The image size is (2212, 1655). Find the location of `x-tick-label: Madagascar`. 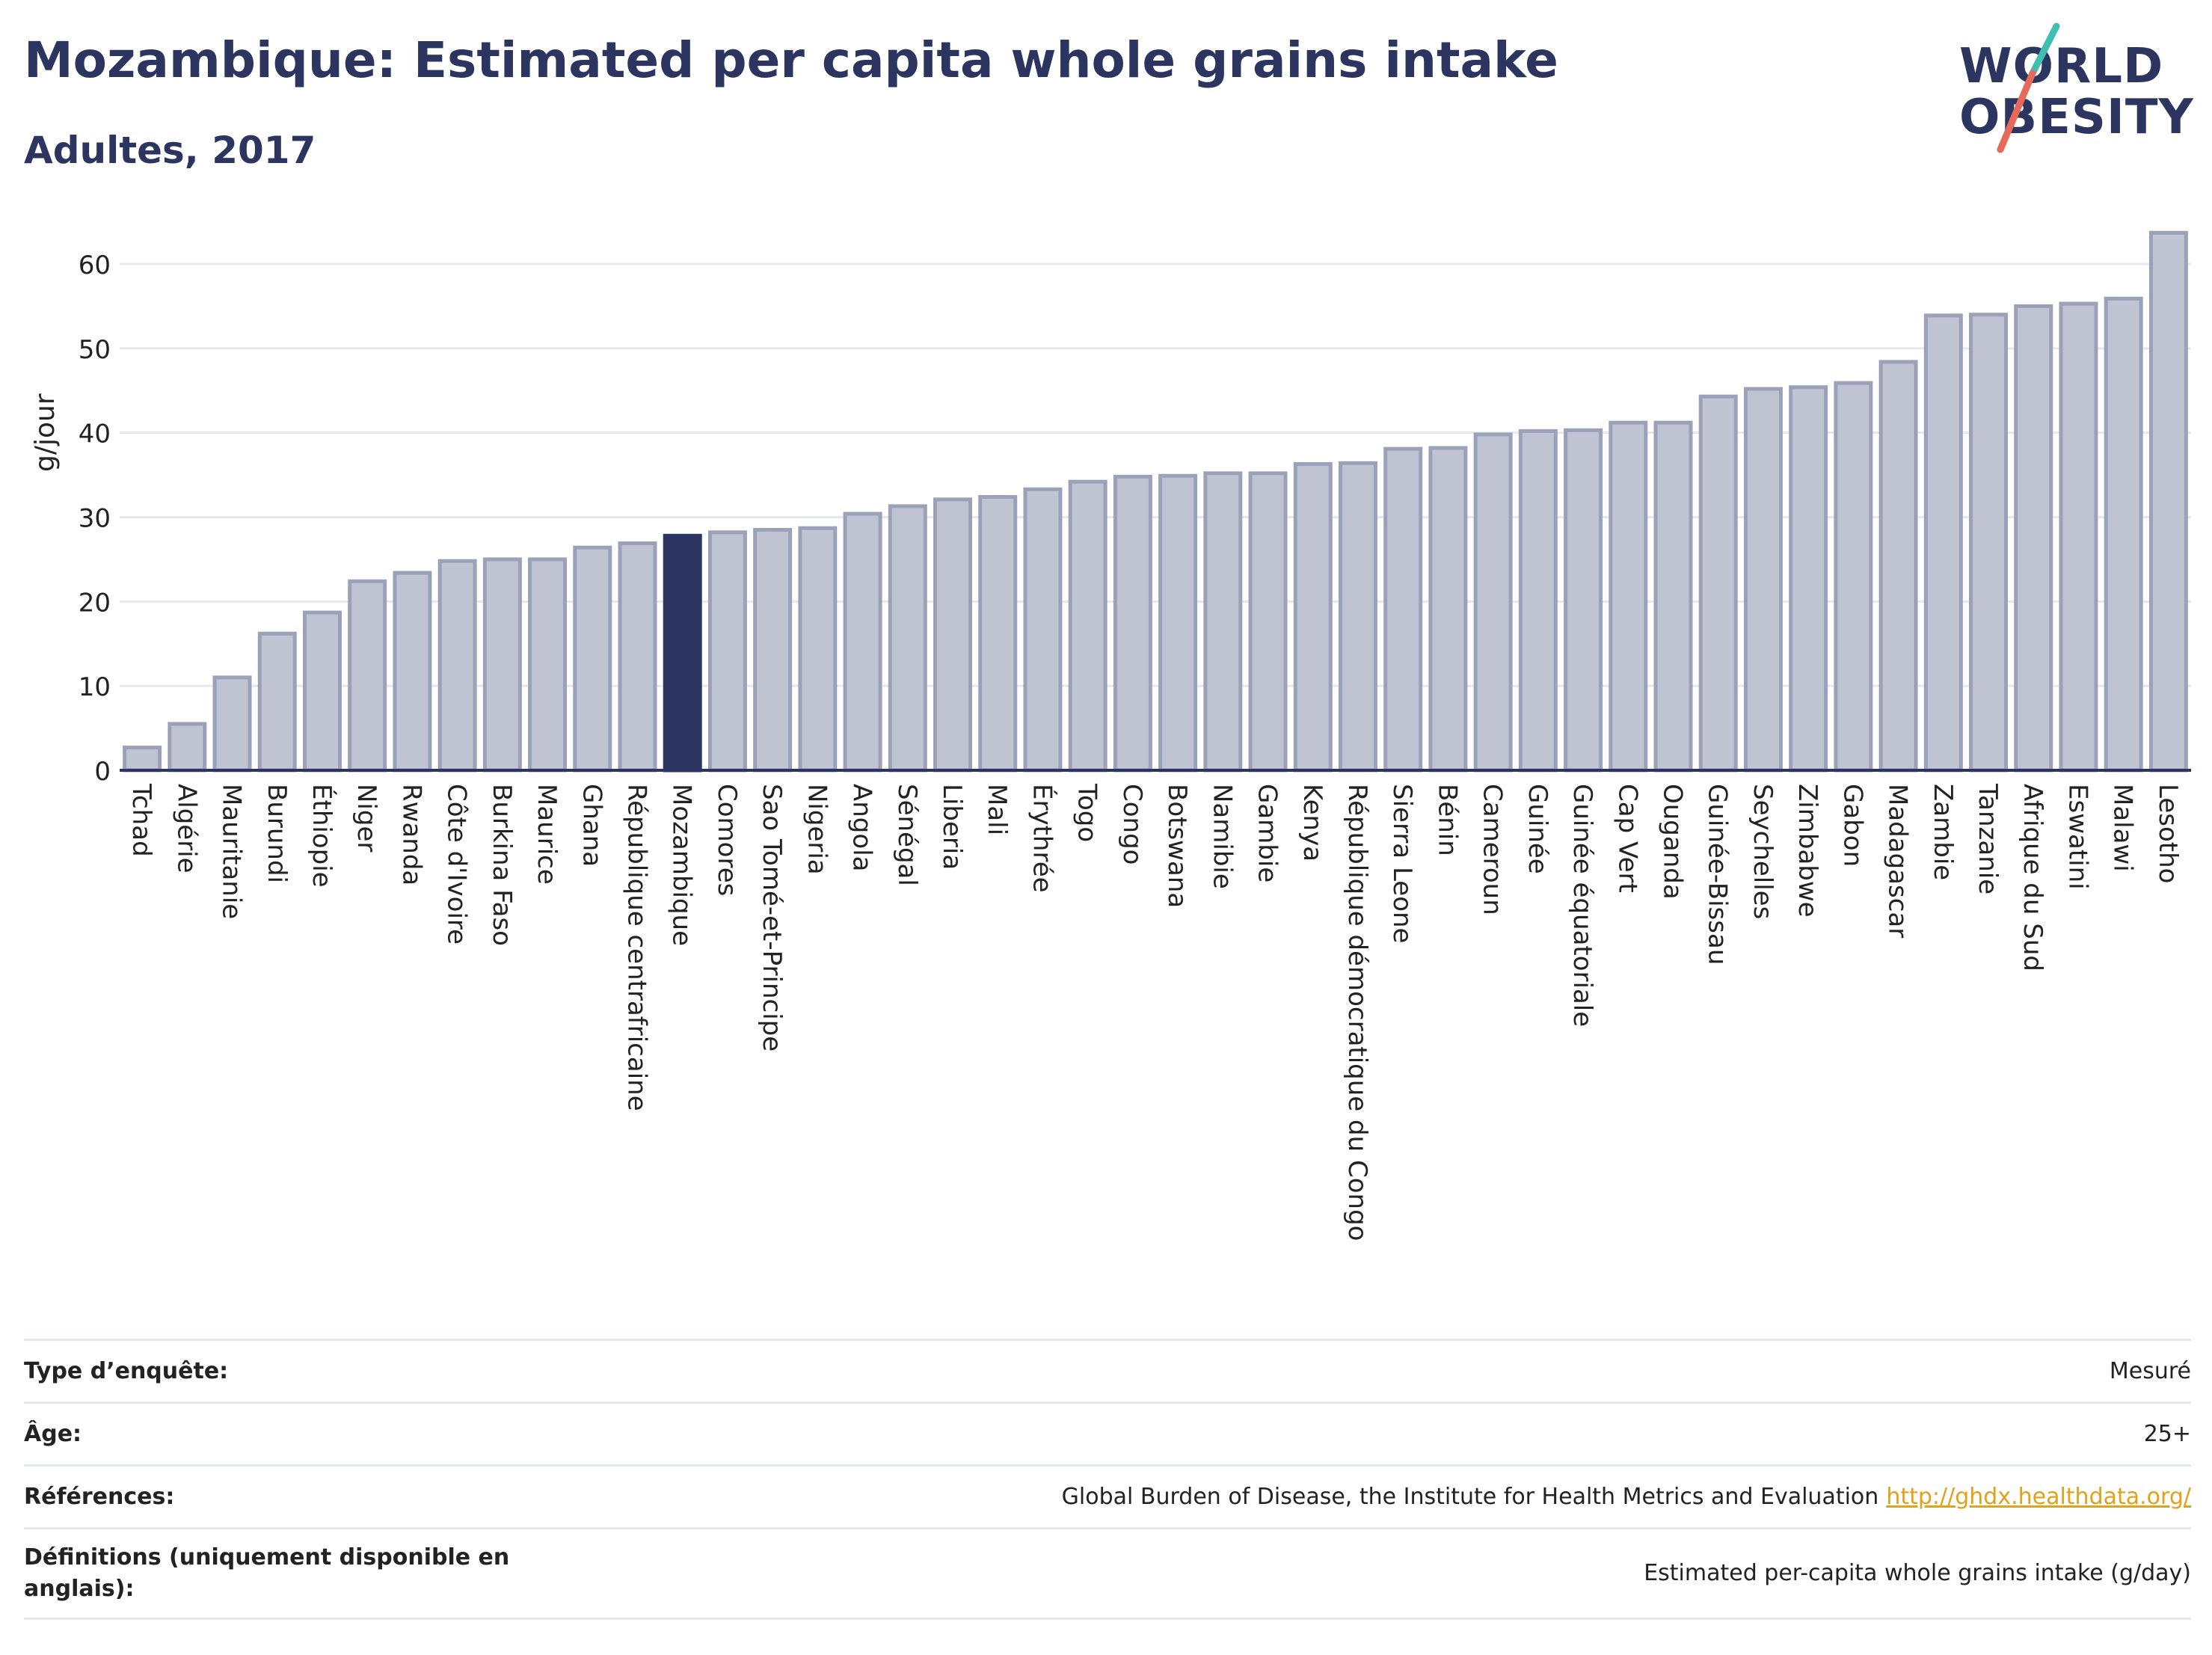

x-tick-label: Madagascar is located at coordinates (1898, 861).